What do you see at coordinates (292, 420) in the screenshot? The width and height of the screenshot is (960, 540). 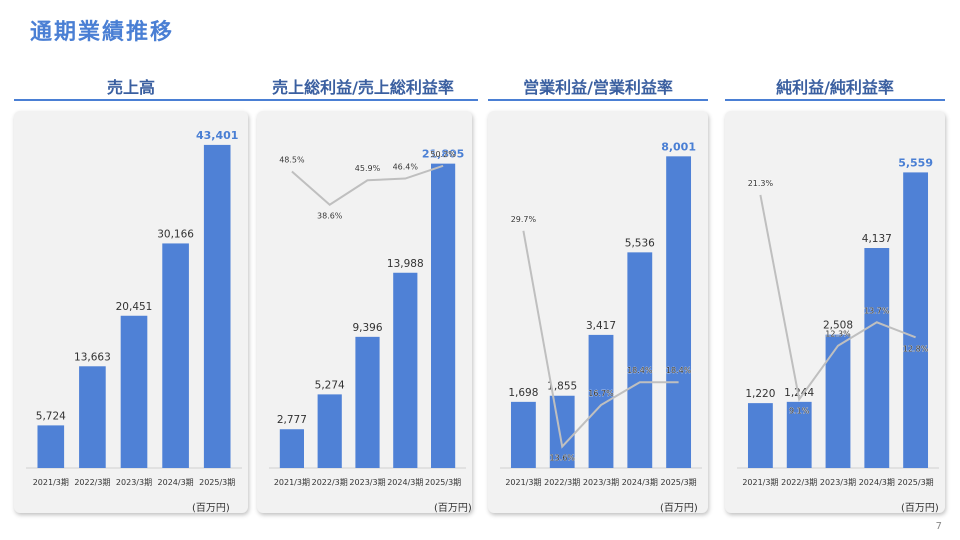 I see `bar-value-label: 2,777` at bounding box center [292, 420].